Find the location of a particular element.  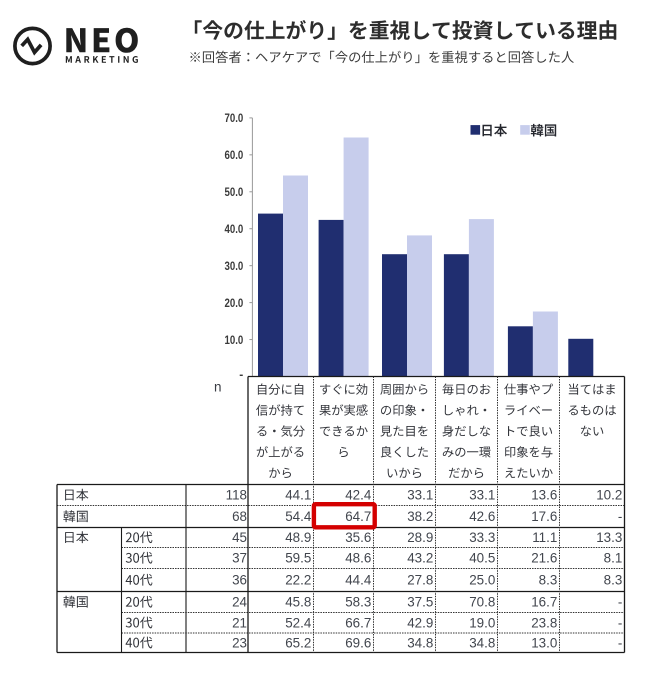

svg-text: 52.4 is located at coordinates (298, 622).